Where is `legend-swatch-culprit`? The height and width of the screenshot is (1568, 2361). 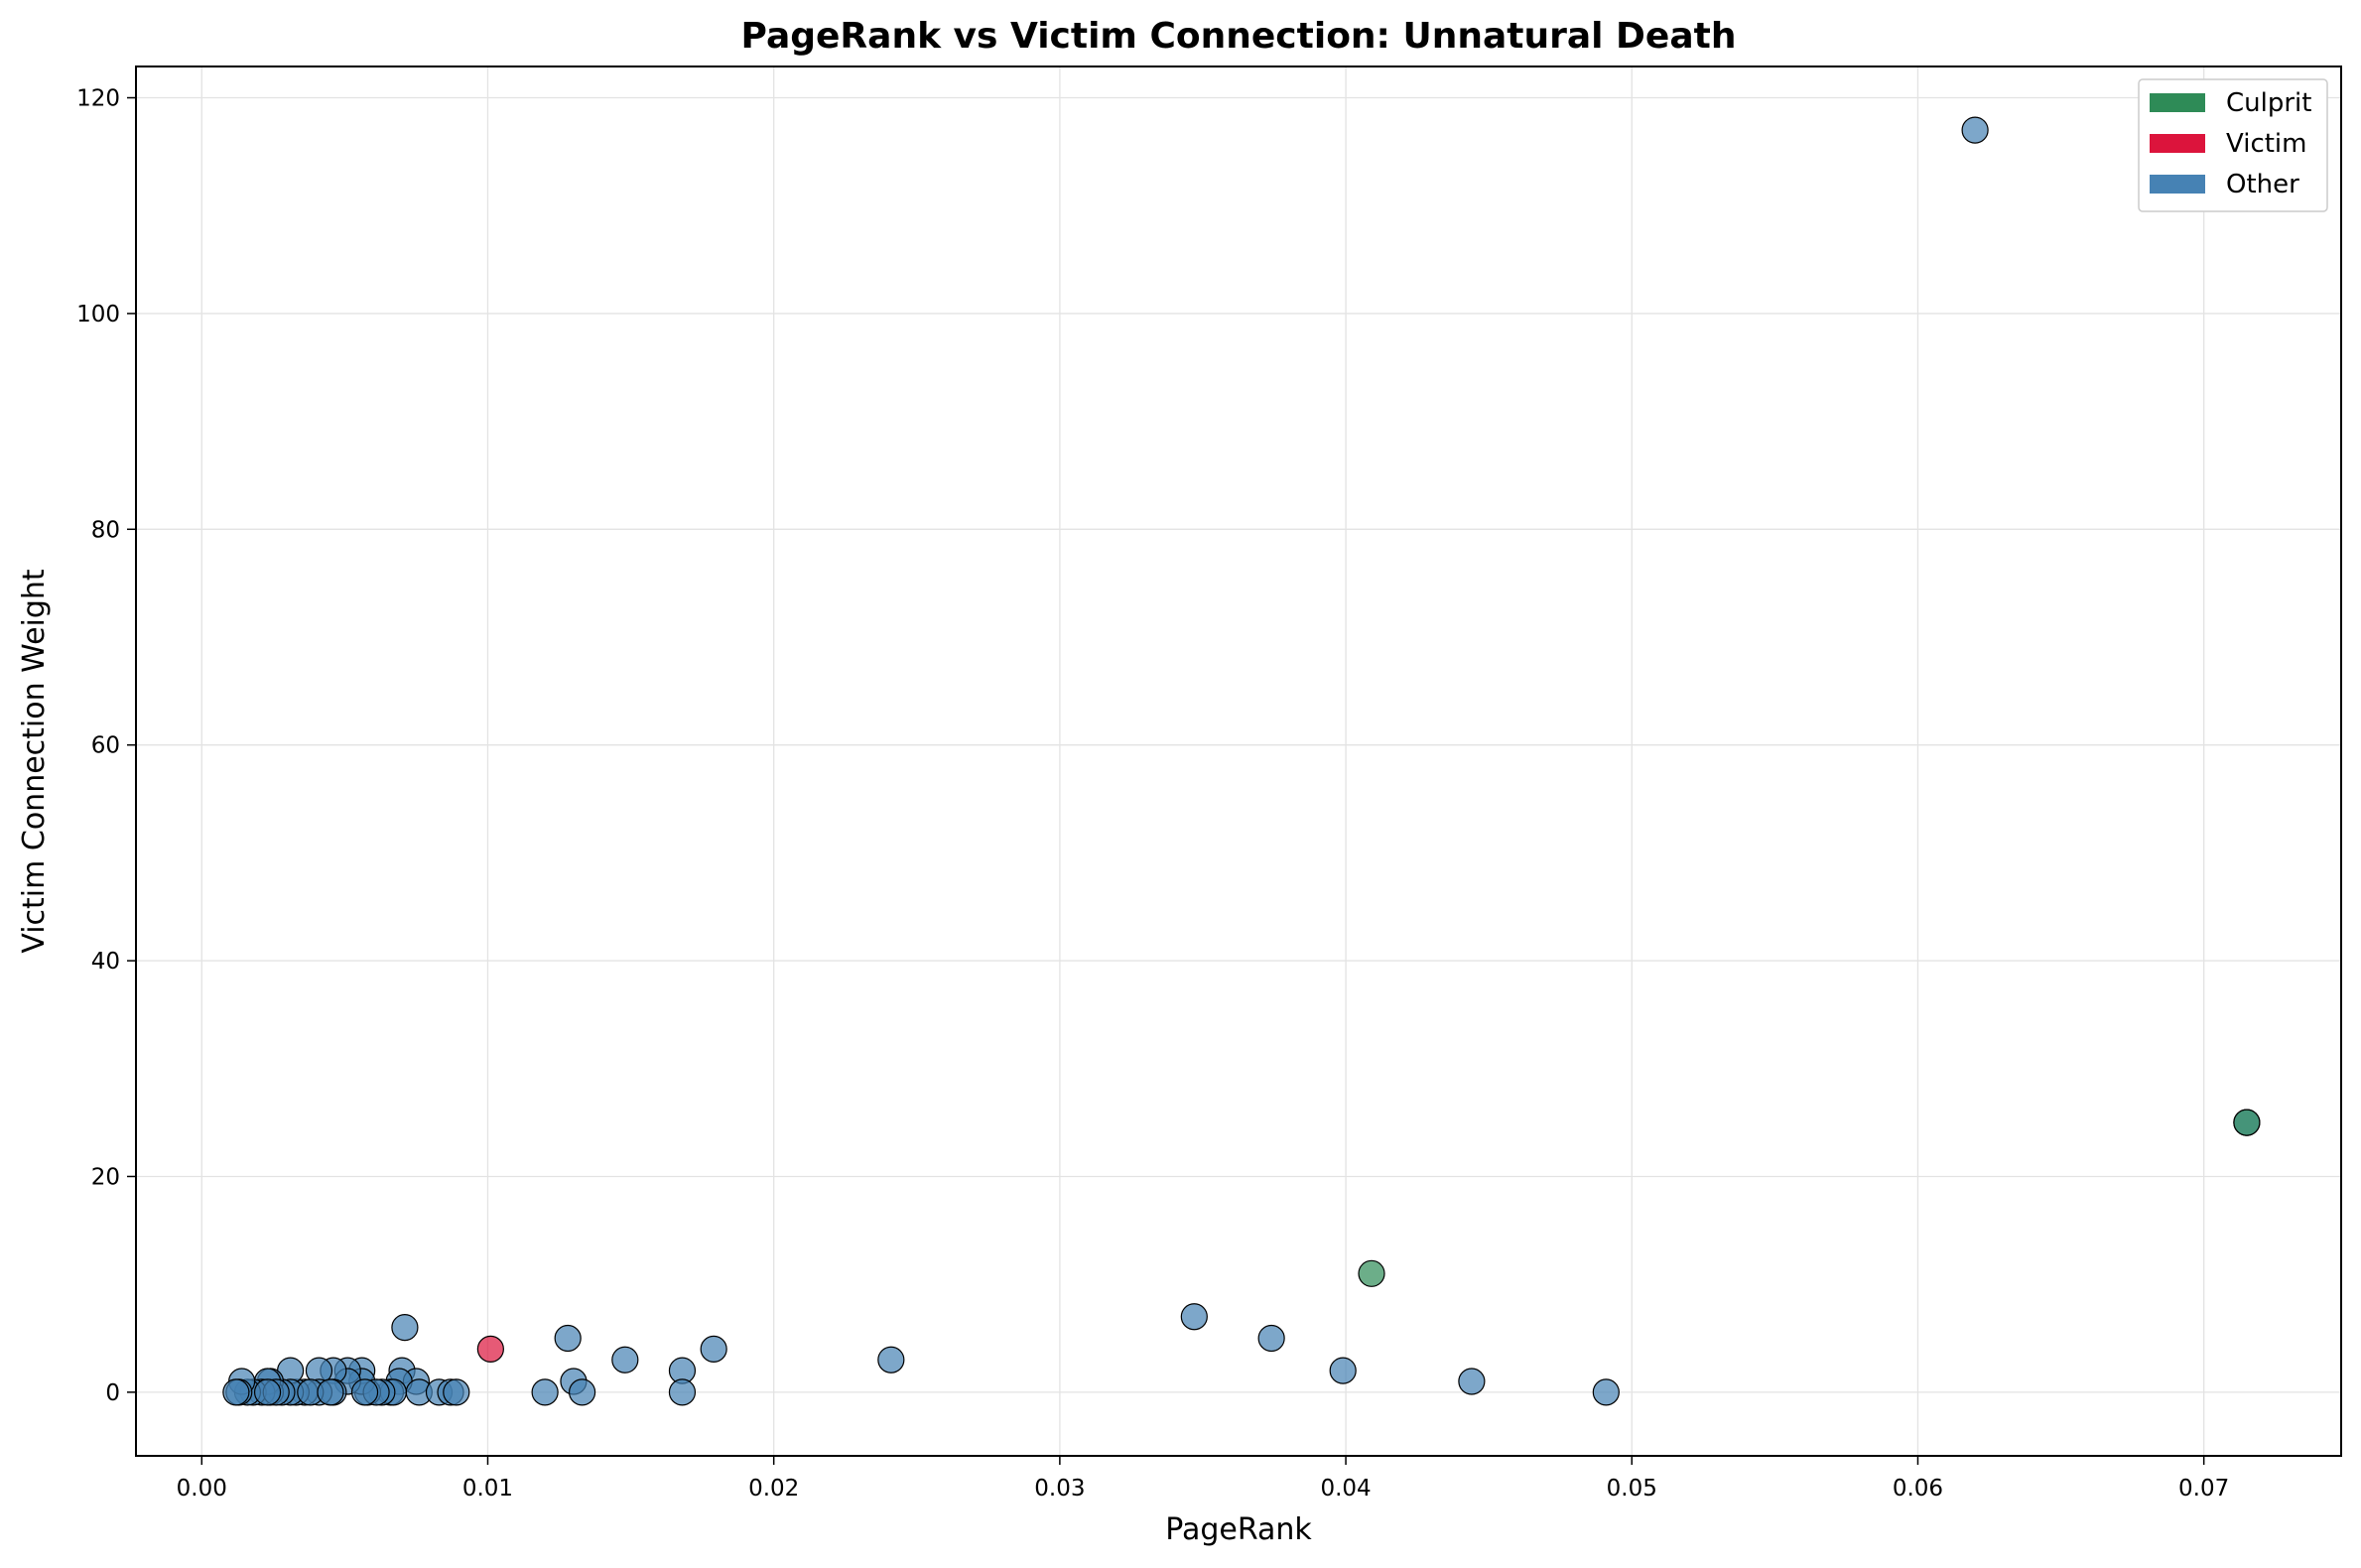
legend-swatch-culprit is located at coordinates (2177, 102).